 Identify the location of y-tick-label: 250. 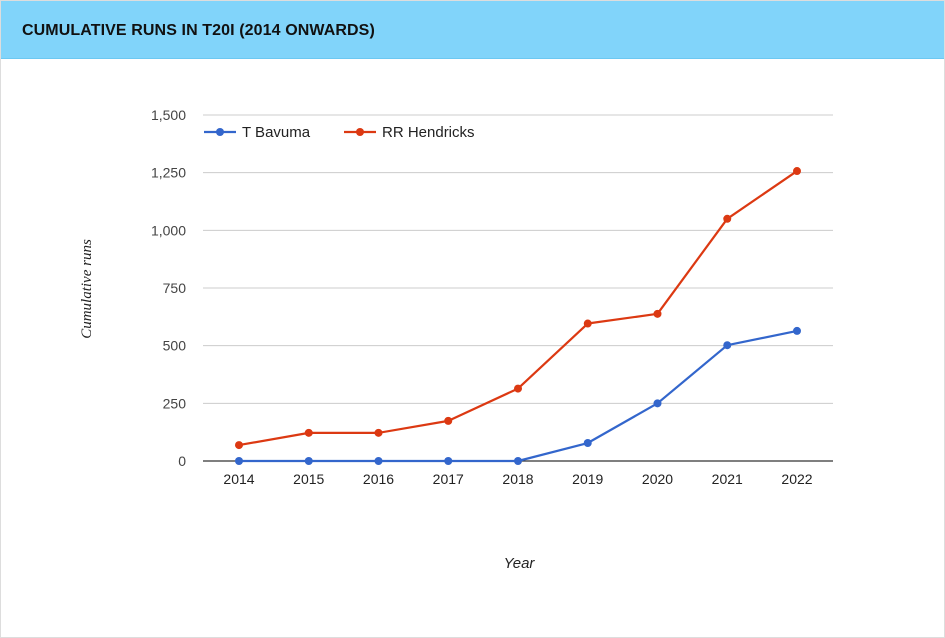
(175, 403).